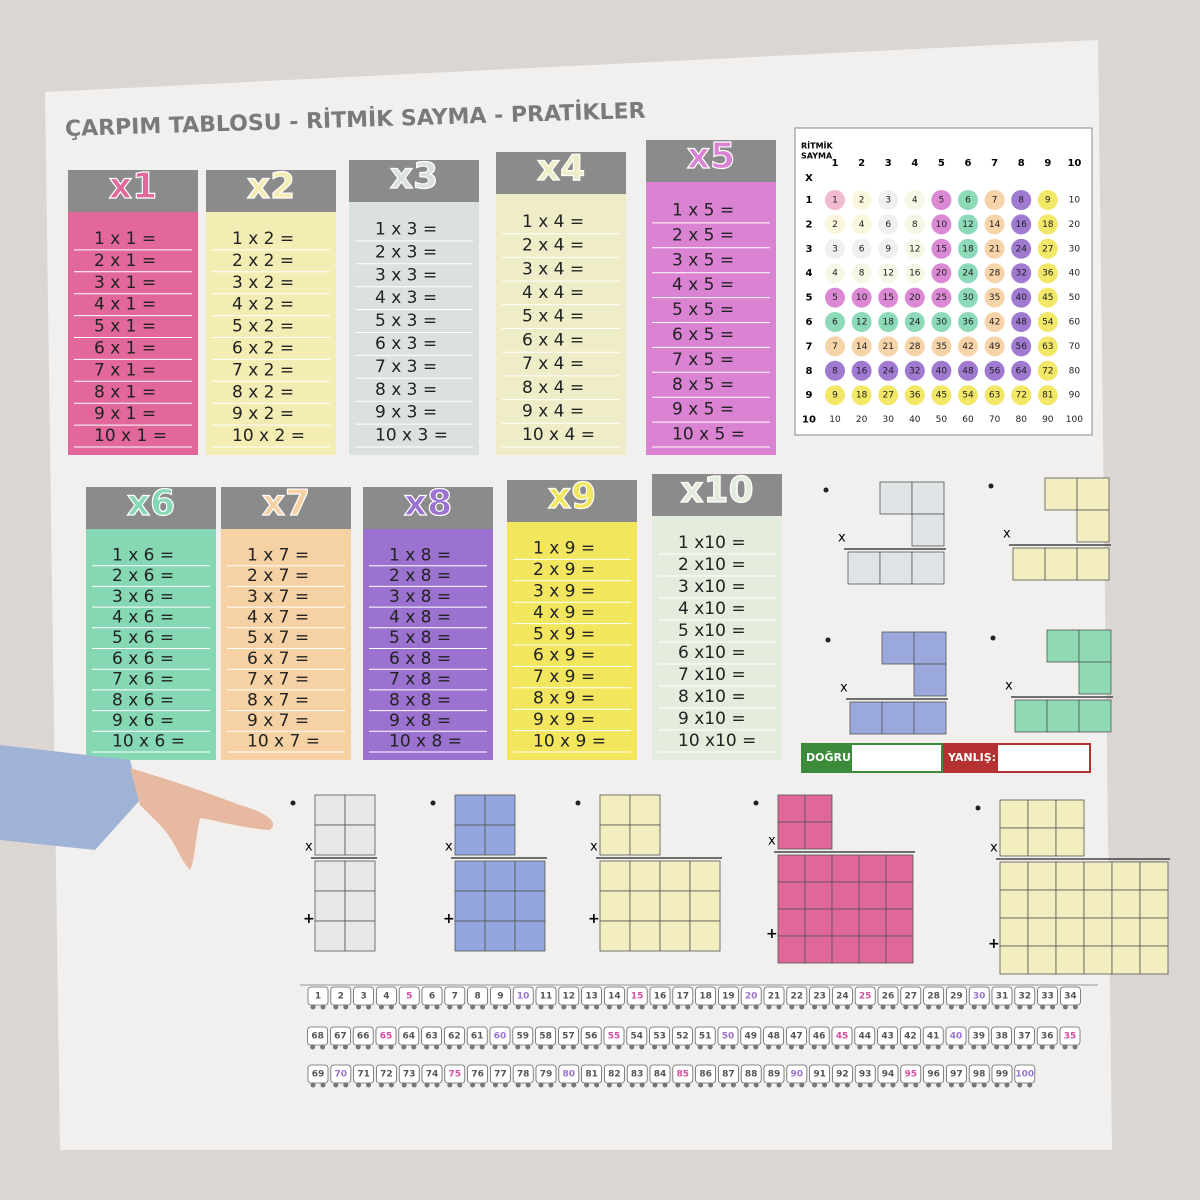 The height and width of the screenshot is (1200, 1200). I want to click on table-row: 1 x 6 =, so click(143, 555).